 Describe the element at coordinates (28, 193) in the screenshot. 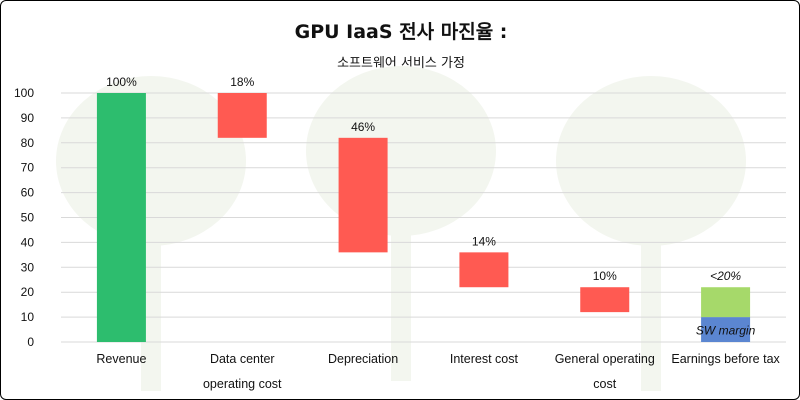

I see `y-tick-label: 60` at that location.